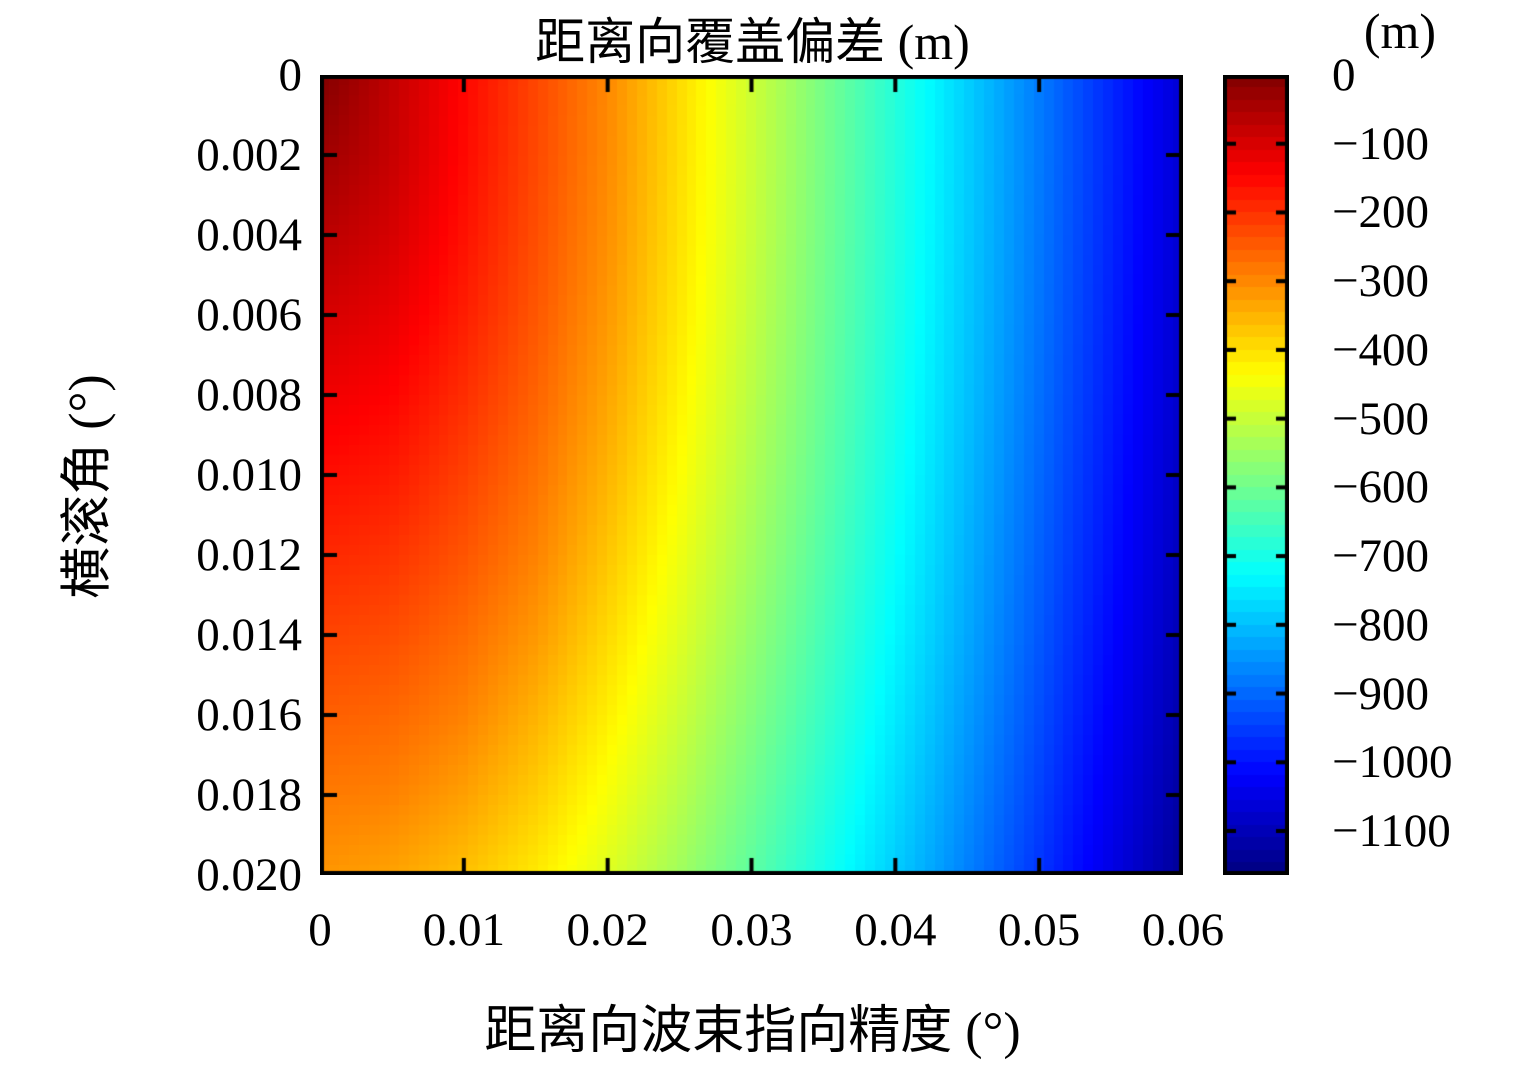 The height and width of the screenshot is (1068, 1535). I want to click on x-tick-label: 0.04, so click(895, 930).